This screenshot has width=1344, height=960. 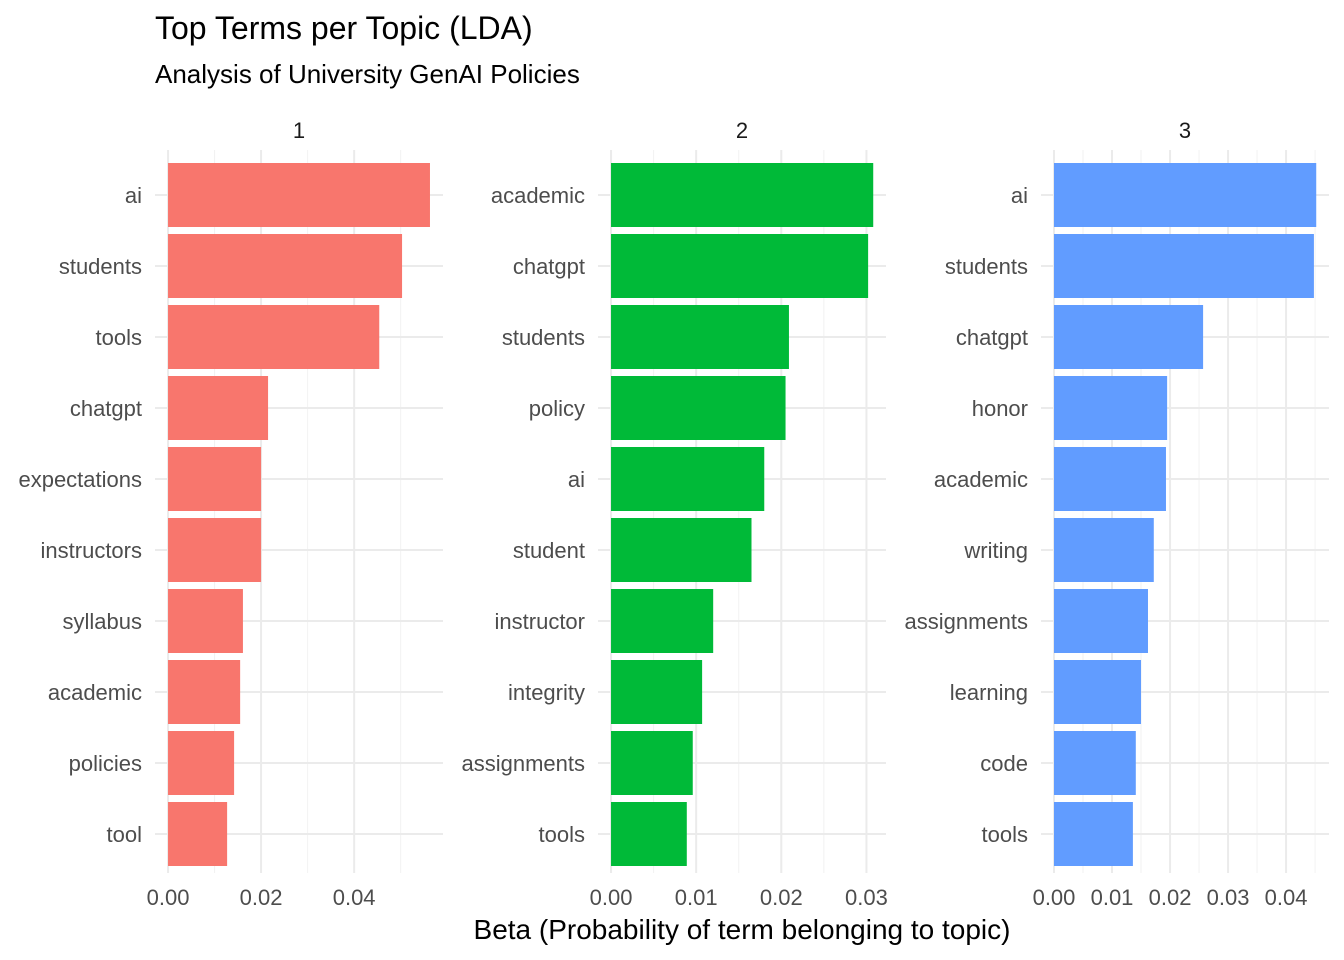 What do you see at coordinates (215, 550) in the screenshot?
I see `bar-instructors` at bounding box center [215, 550].